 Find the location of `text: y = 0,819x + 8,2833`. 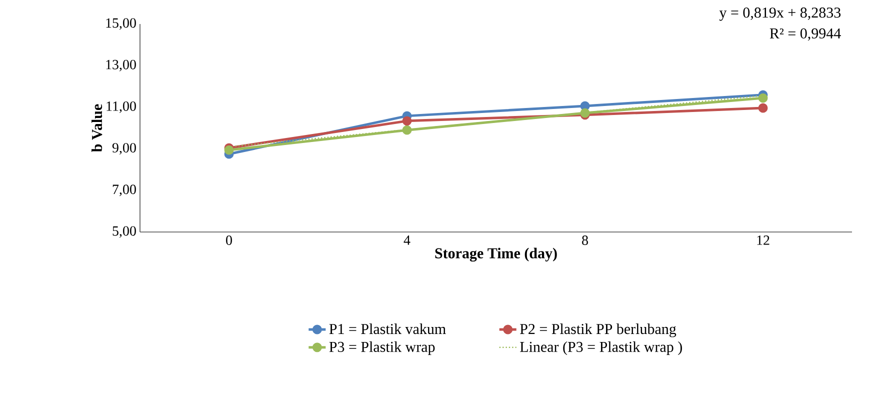

text: y = 0,819x + 8,2833 is located at coordinates (780, 14).